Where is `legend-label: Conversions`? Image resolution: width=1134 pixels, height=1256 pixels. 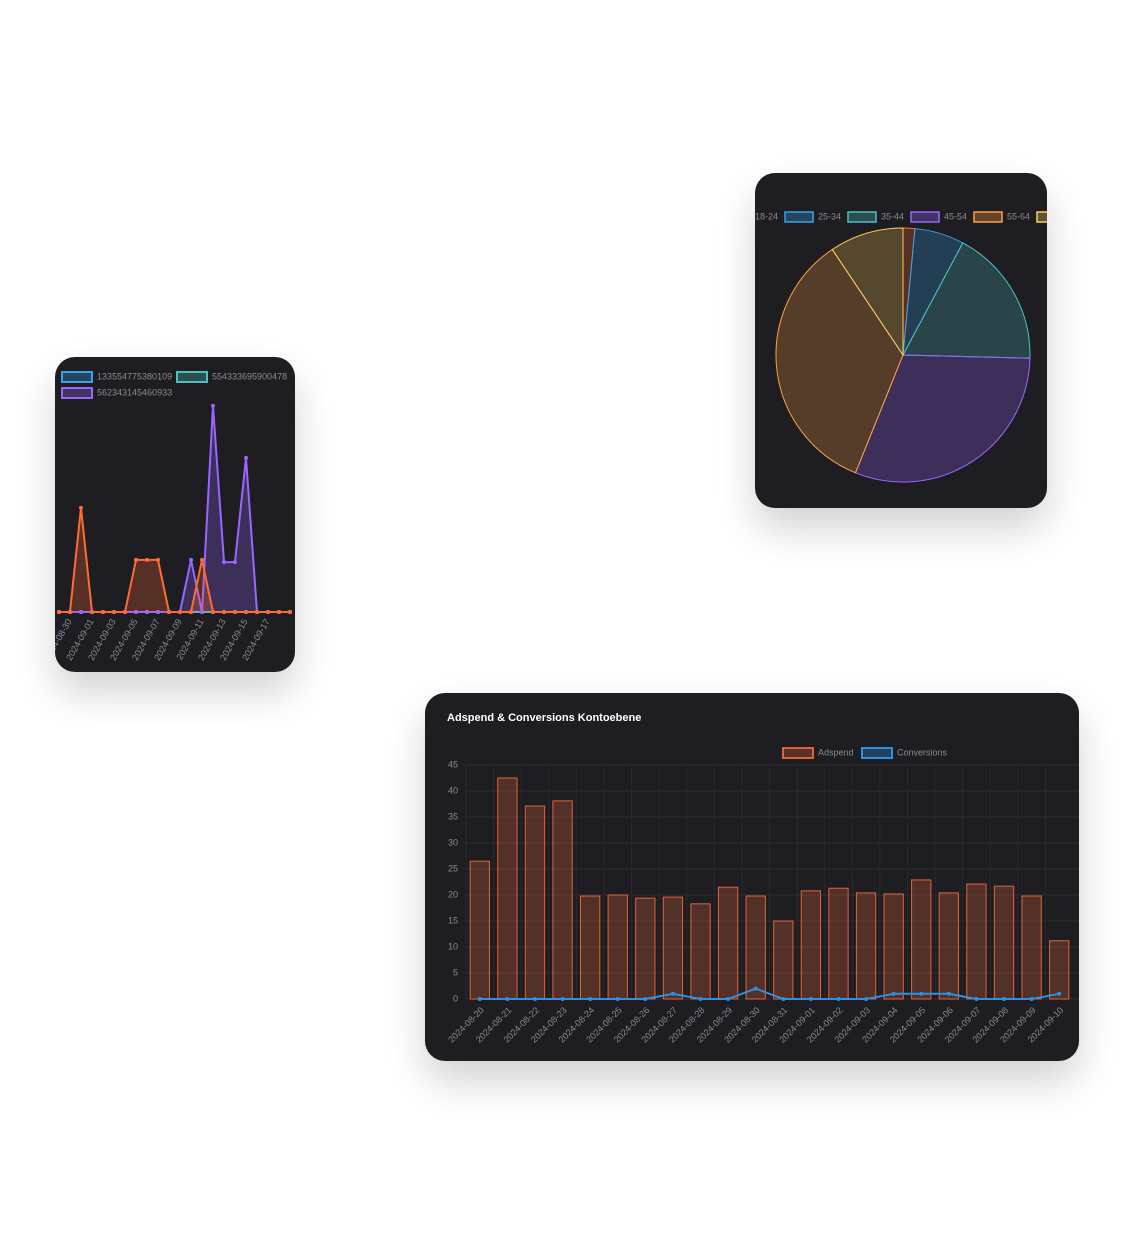 legend-label: Conversions is located at coordinates (922, 752).